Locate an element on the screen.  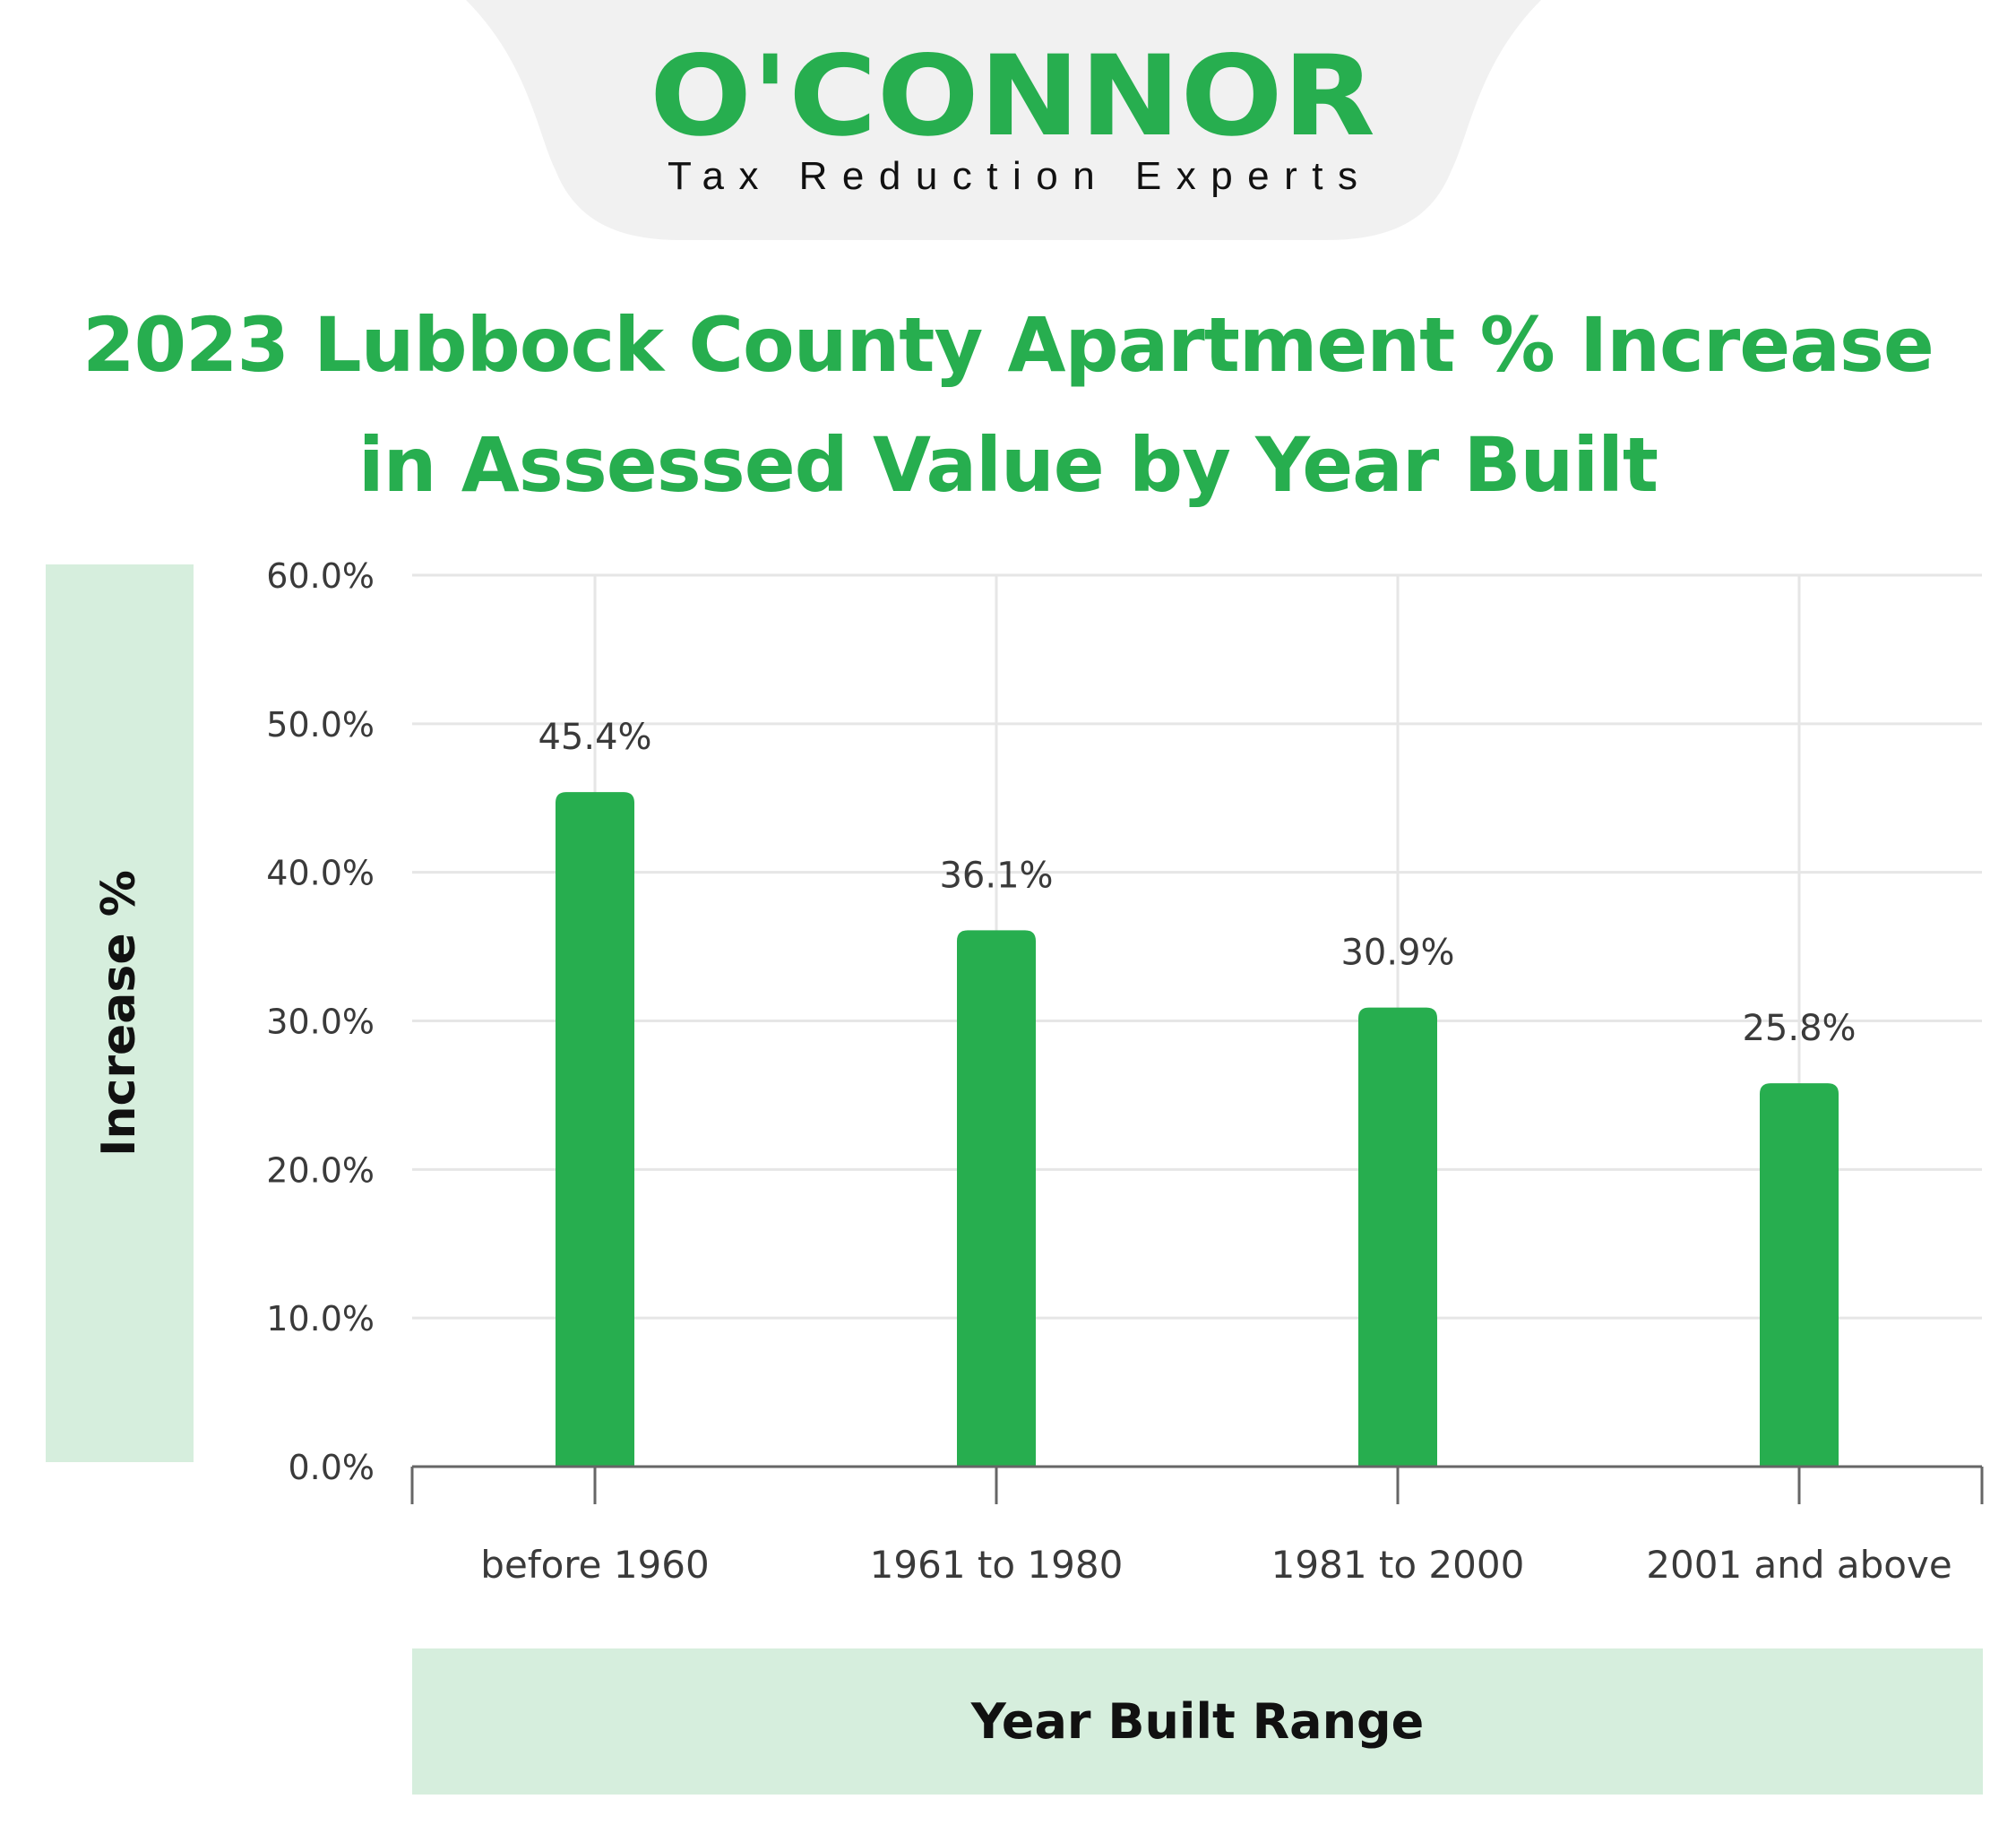
x-axis-label: Year Built Range is located at coordinates (1197, 1722).